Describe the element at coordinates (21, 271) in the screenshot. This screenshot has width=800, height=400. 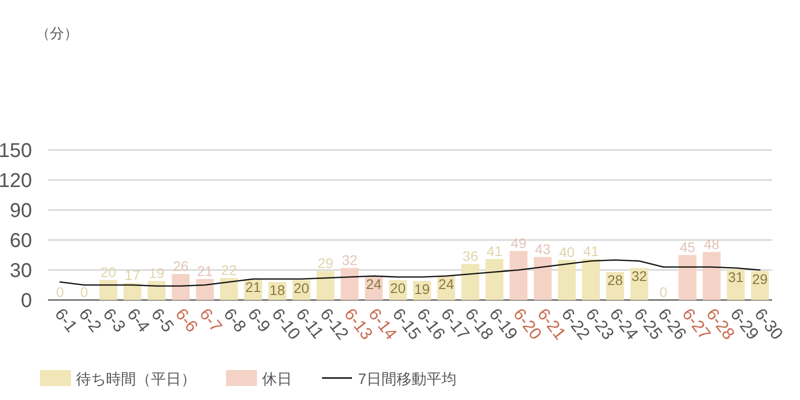
I see `y-tick-label: 30` at that location.